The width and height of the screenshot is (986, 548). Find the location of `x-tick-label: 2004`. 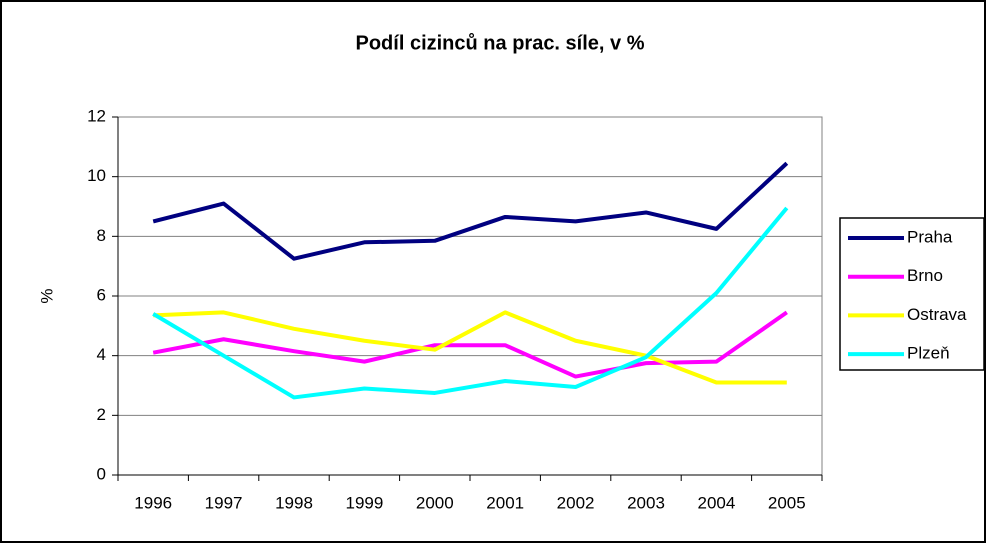

x-tick-label: 2004 is located at coordinates (716, 502).